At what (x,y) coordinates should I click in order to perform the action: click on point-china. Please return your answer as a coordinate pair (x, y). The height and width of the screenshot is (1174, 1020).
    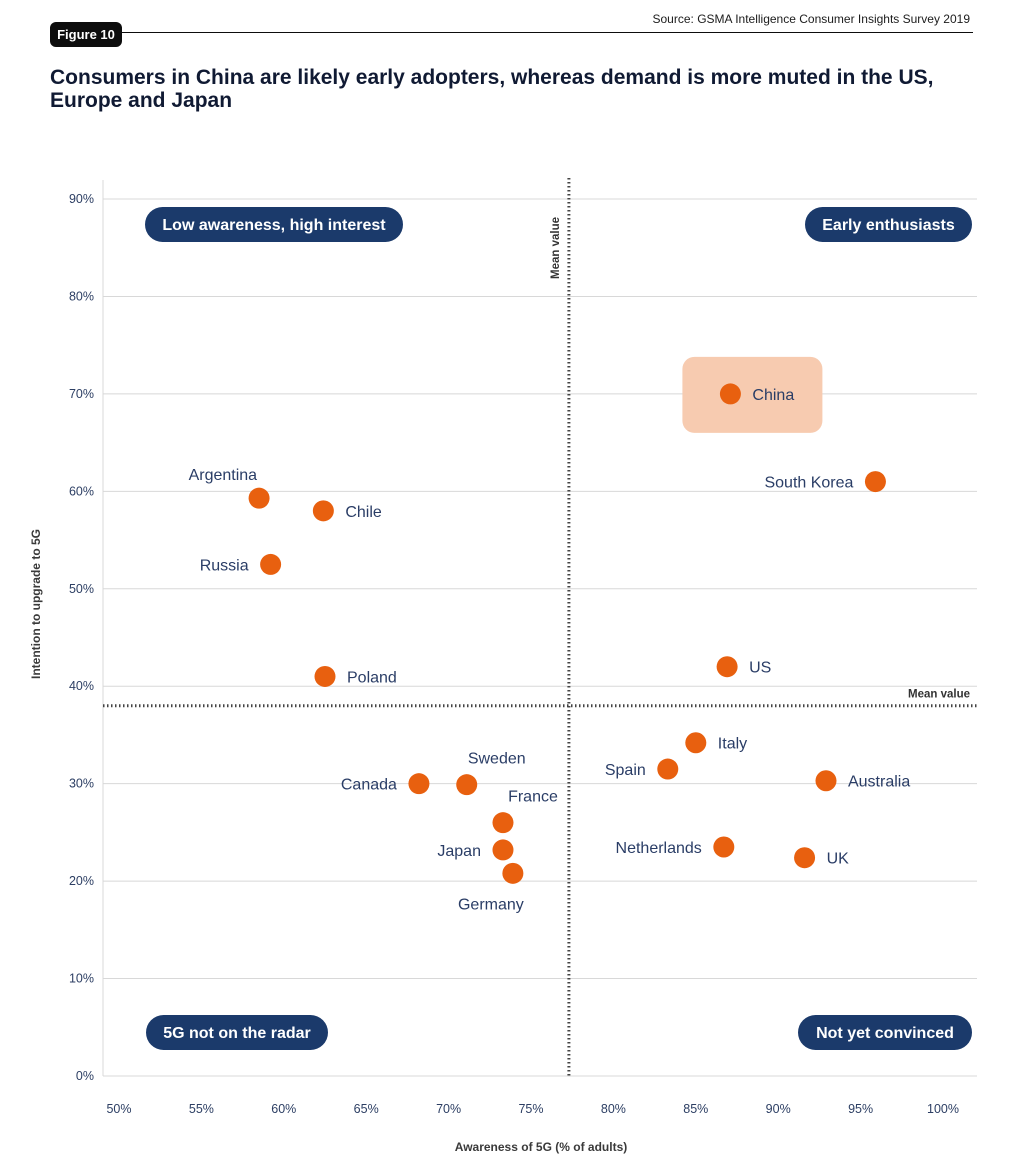
    Looking at the image, I should click on (730, 394).